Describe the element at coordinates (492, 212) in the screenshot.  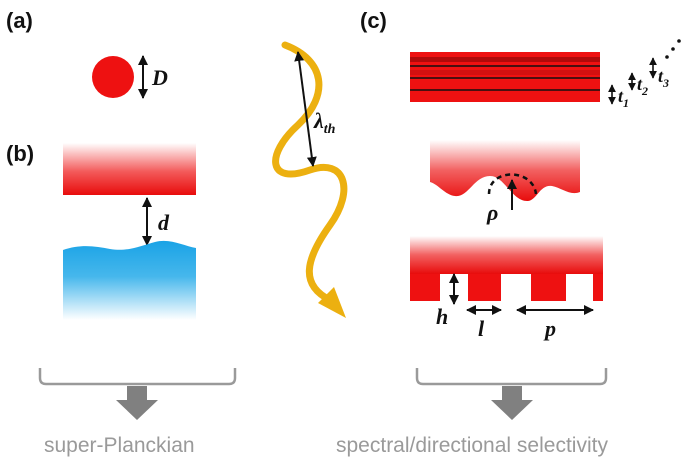
I see `radius-label: ρ` at that location.